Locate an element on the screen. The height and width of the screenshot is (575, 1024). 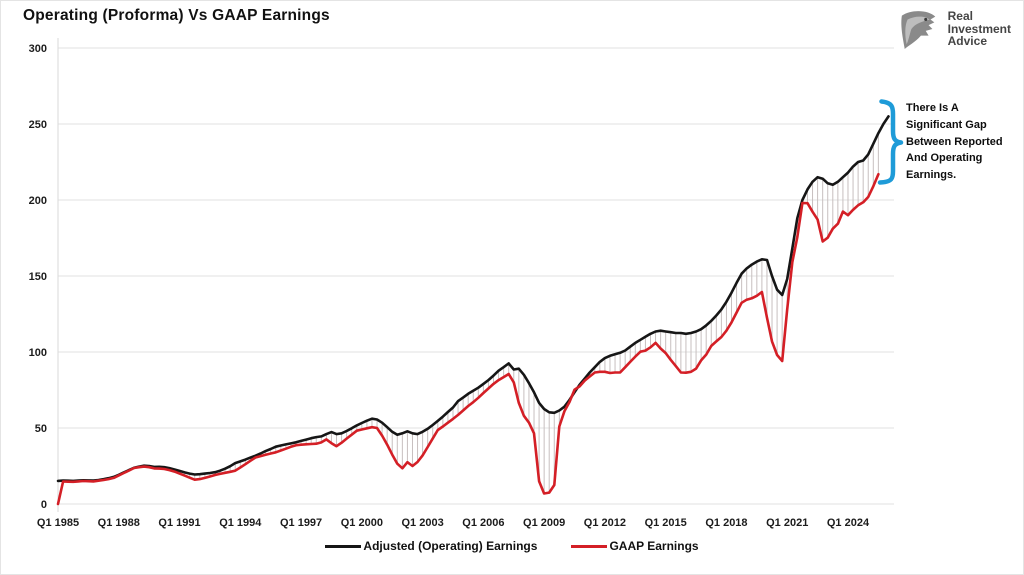
legend-item: Adjusted (Operating) Earnings is located at coordinates (431, 546).